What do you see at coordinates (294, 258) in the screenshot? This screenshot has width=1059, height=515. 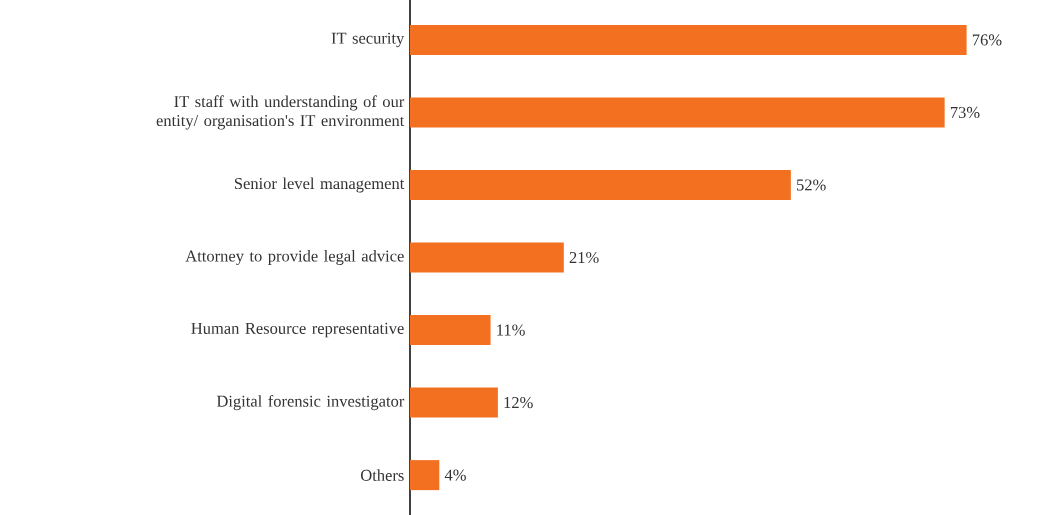 I see `y-tick-label: Attorney to provide legal advice` at bounding box center [294, 258].